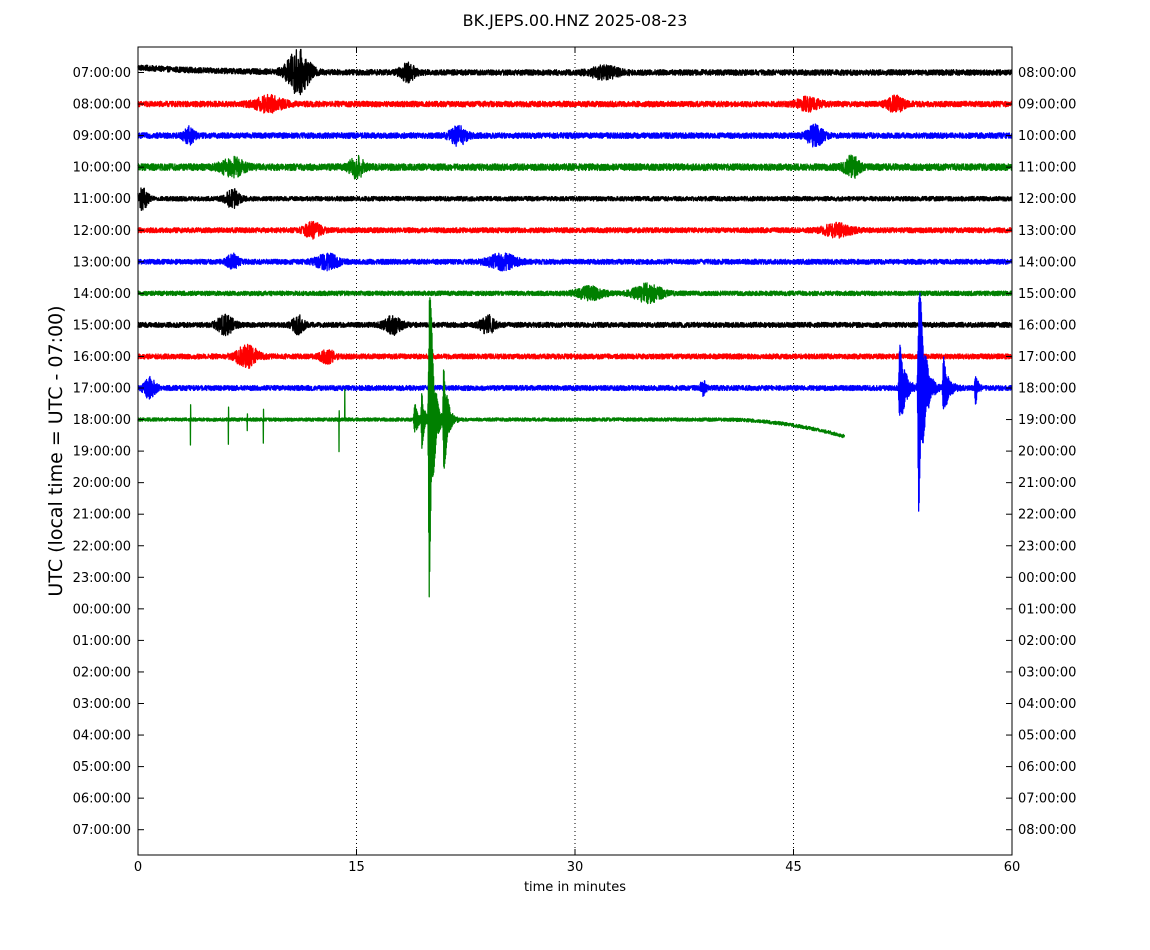 This screenshot has width=1150, height=950. Describe the element at coordinates (1047, 799) in the screenshot. I see `right-tick-label: 07:00:00` at that location.